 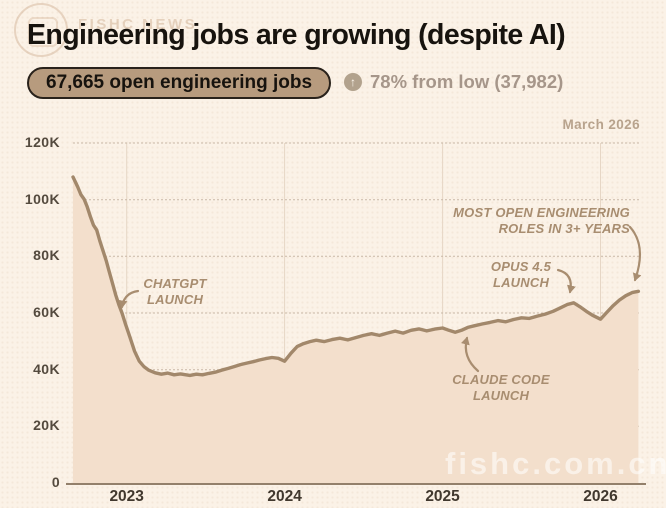 I want to click on up-arrow-circle-icon: ↑, so click(x=353, y=82).